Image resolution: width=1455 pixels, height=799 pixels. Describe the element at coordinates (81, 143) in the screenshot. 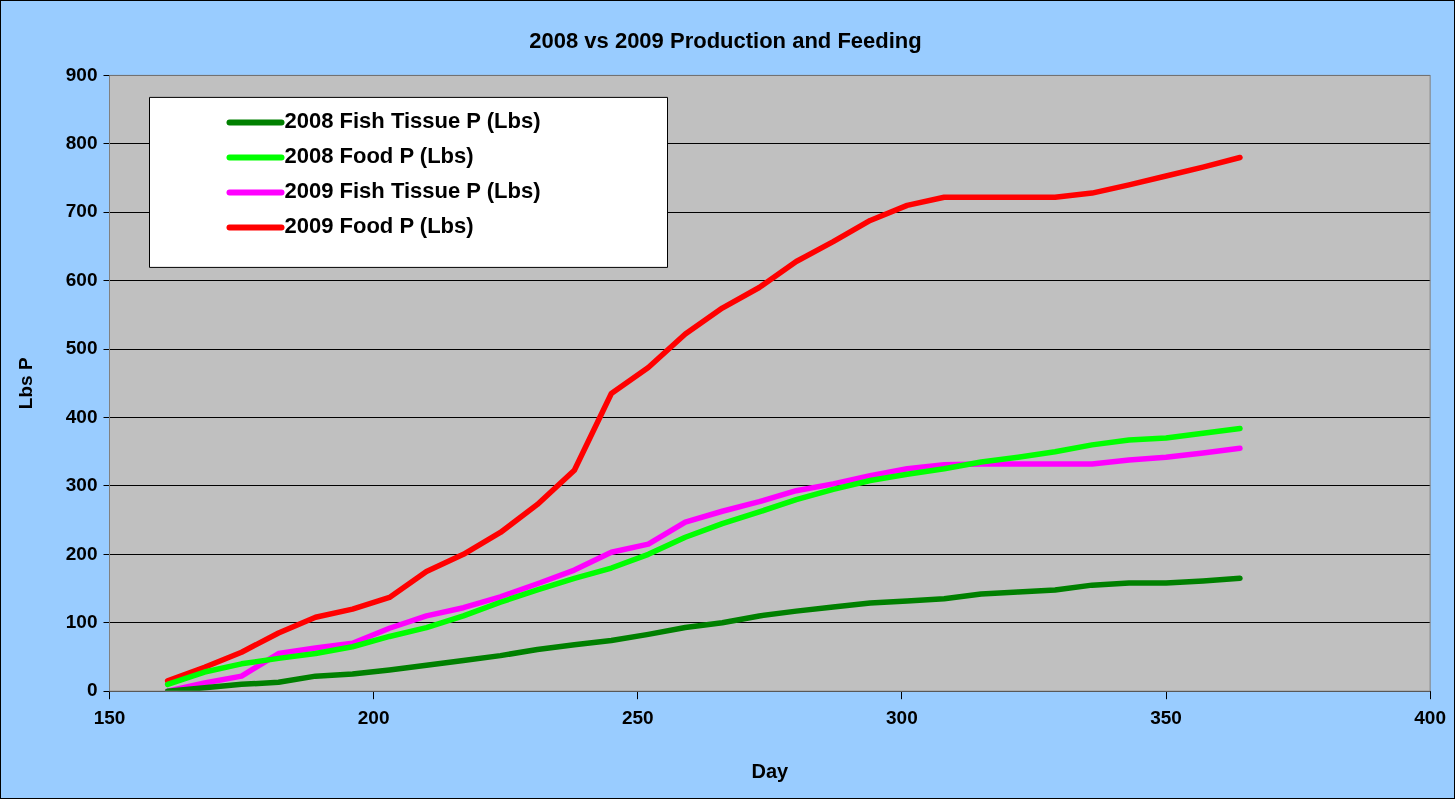

I see `y-tick-label: 800` at that location.